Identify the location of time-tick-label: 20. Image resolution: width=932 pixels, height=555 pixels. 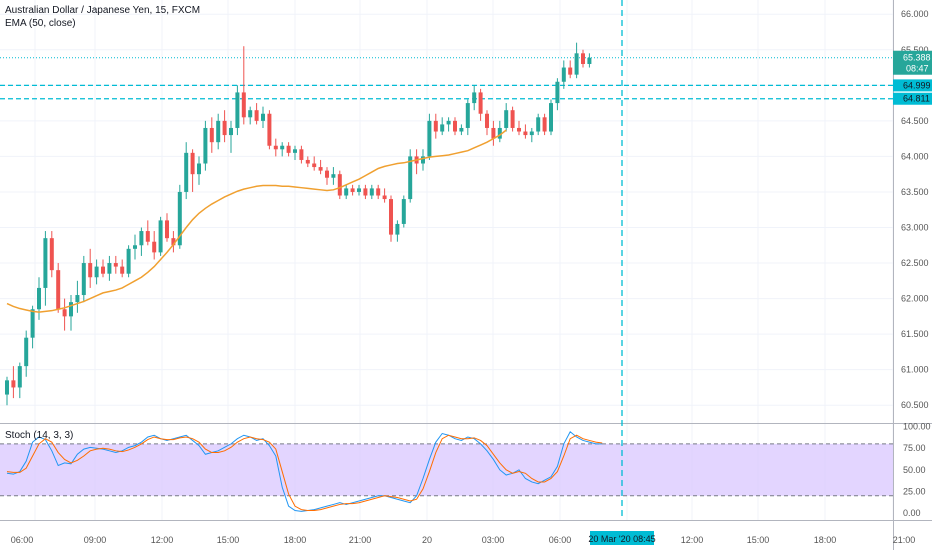
(427, 540).